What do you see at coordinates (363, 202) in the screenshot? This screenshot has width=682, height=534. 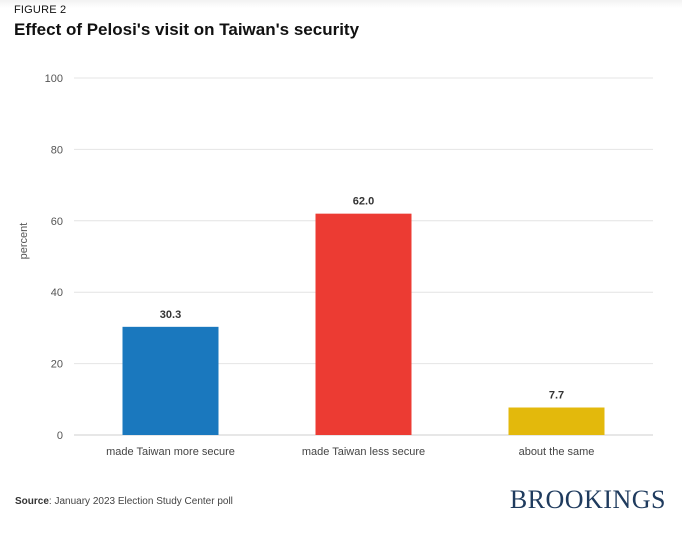 I see `data-label-2: 62.0` at bounding box center [363, 202].